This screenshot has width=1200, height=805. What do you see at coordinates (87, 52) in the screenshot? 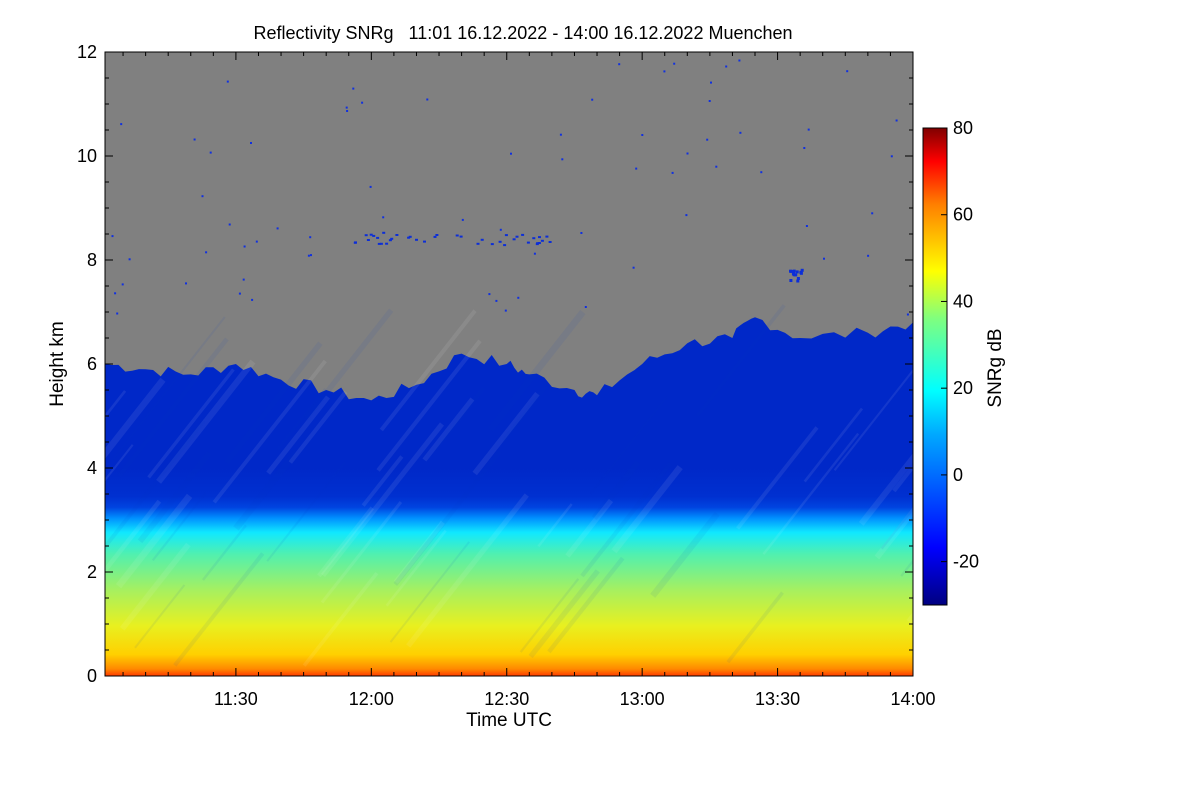
I see `y-tick-label: 12` at bounding box center [87, 52].